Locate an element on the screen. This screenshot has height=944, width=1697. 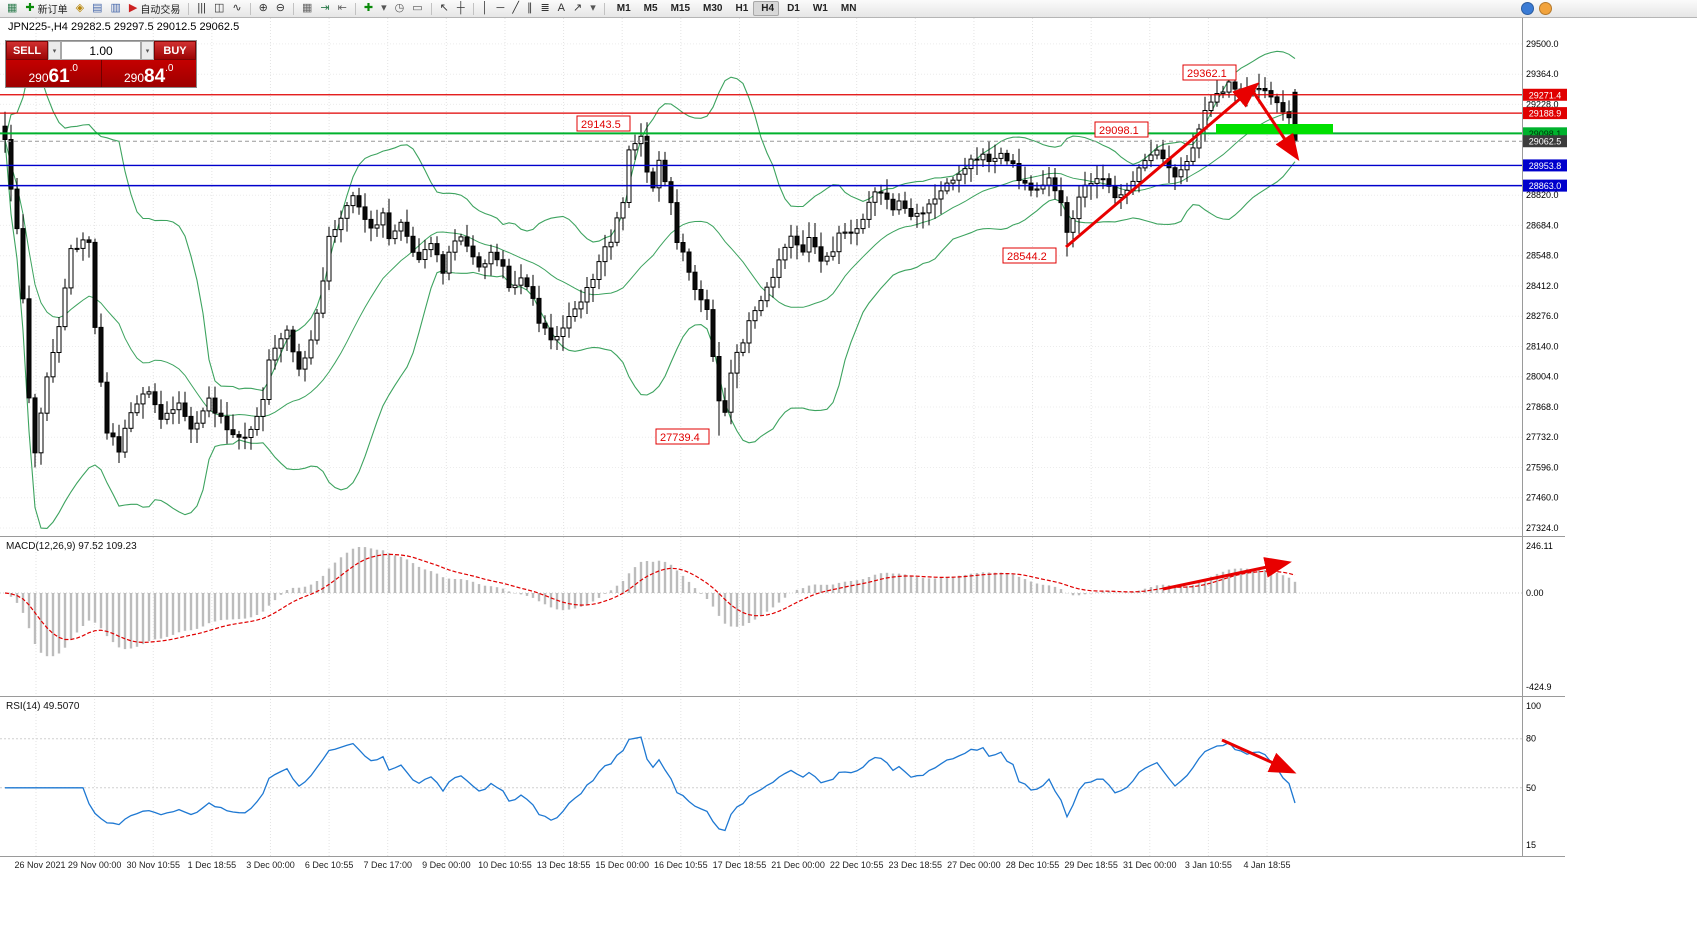
tile-windows-button-icon: ▦ is located at coordinates (307, 8).